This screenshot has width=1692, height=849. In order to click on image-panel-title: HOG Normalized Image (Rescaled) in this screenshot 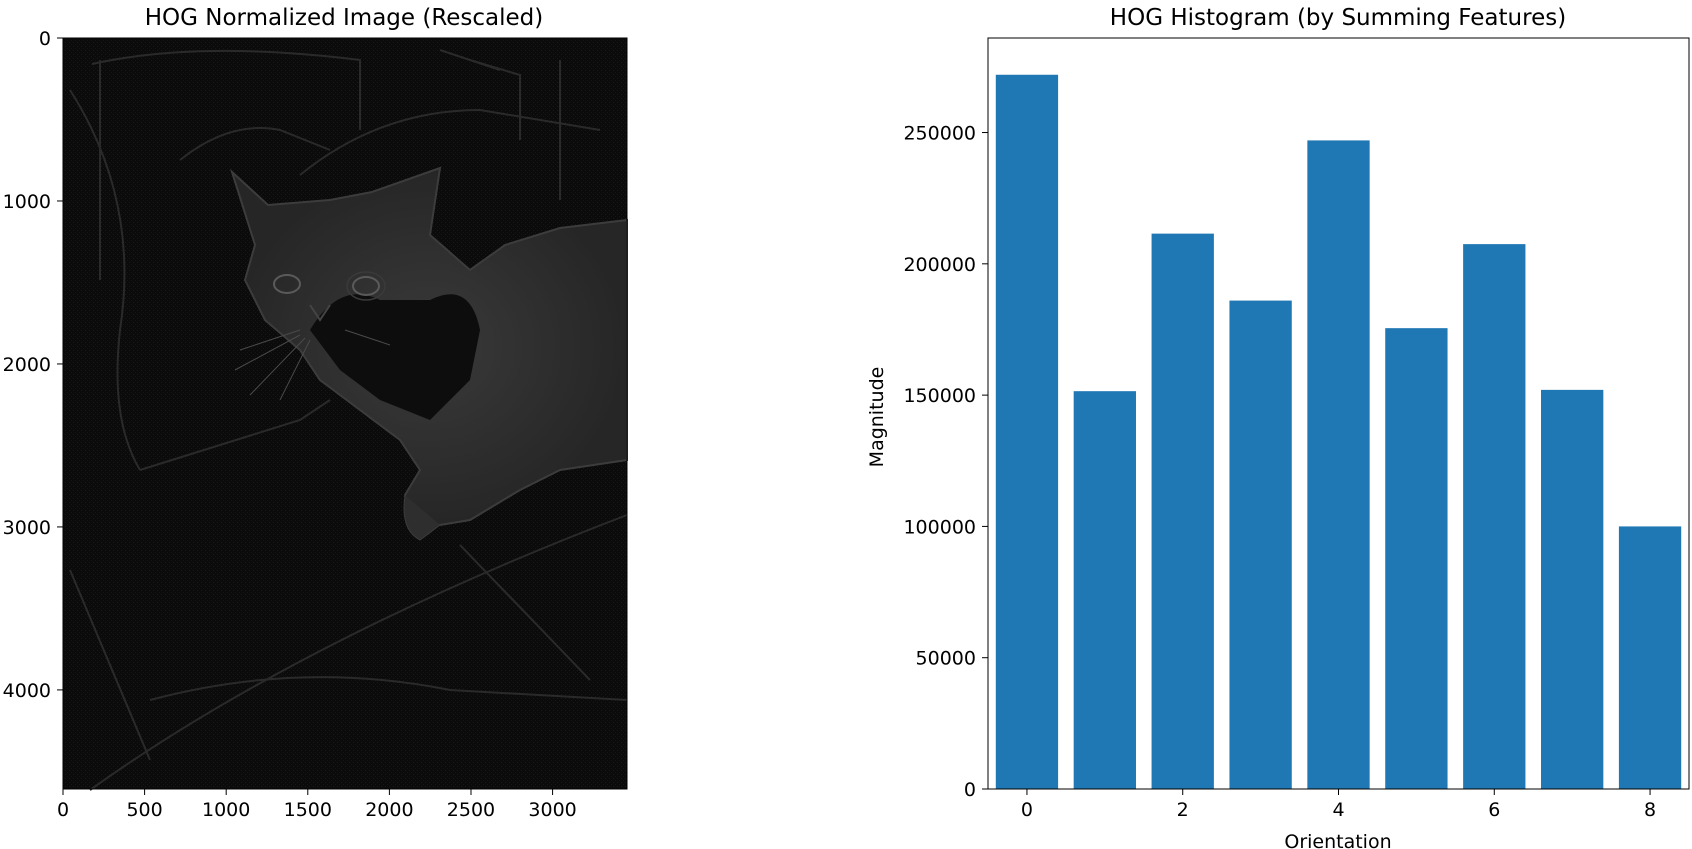, I will do `click(344, 18)`.